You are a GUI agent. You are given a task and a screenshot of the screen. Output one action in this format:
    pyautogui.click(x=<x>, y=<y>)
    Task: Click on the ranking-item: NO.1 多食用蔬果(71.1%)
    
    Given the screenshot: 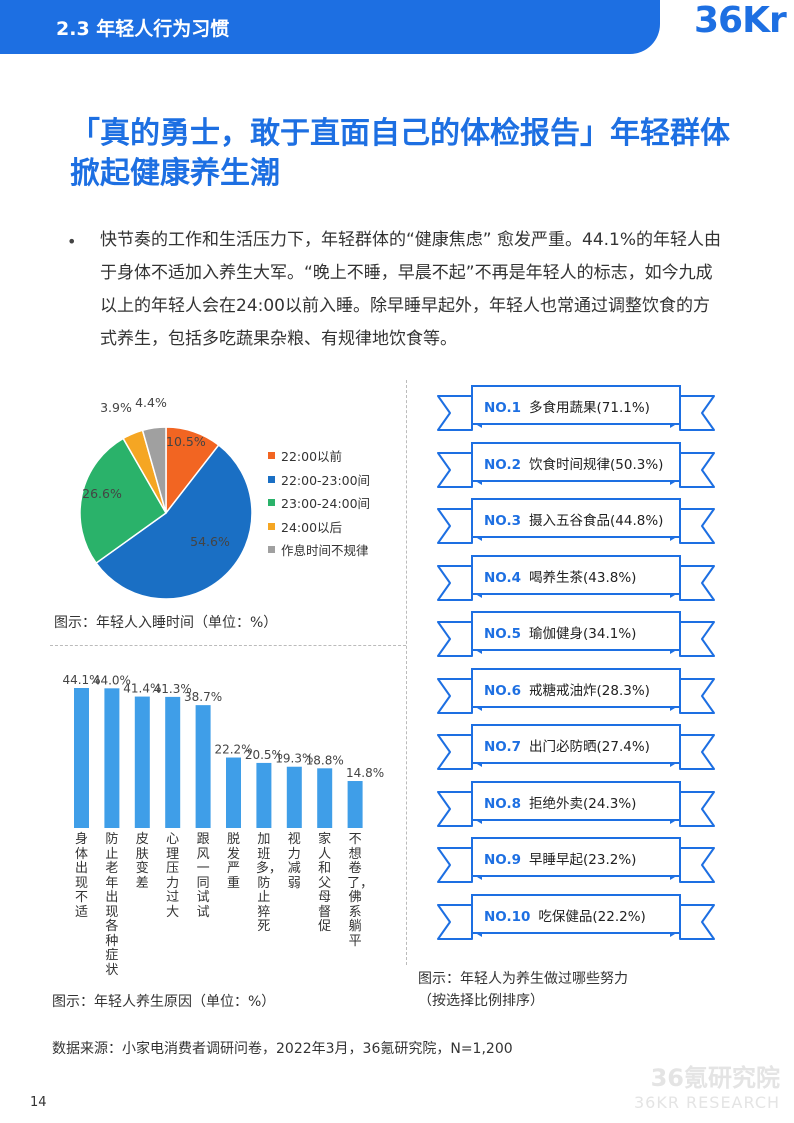 What is the action you would take?
    pyautogui.click(x=576, y=407)
    